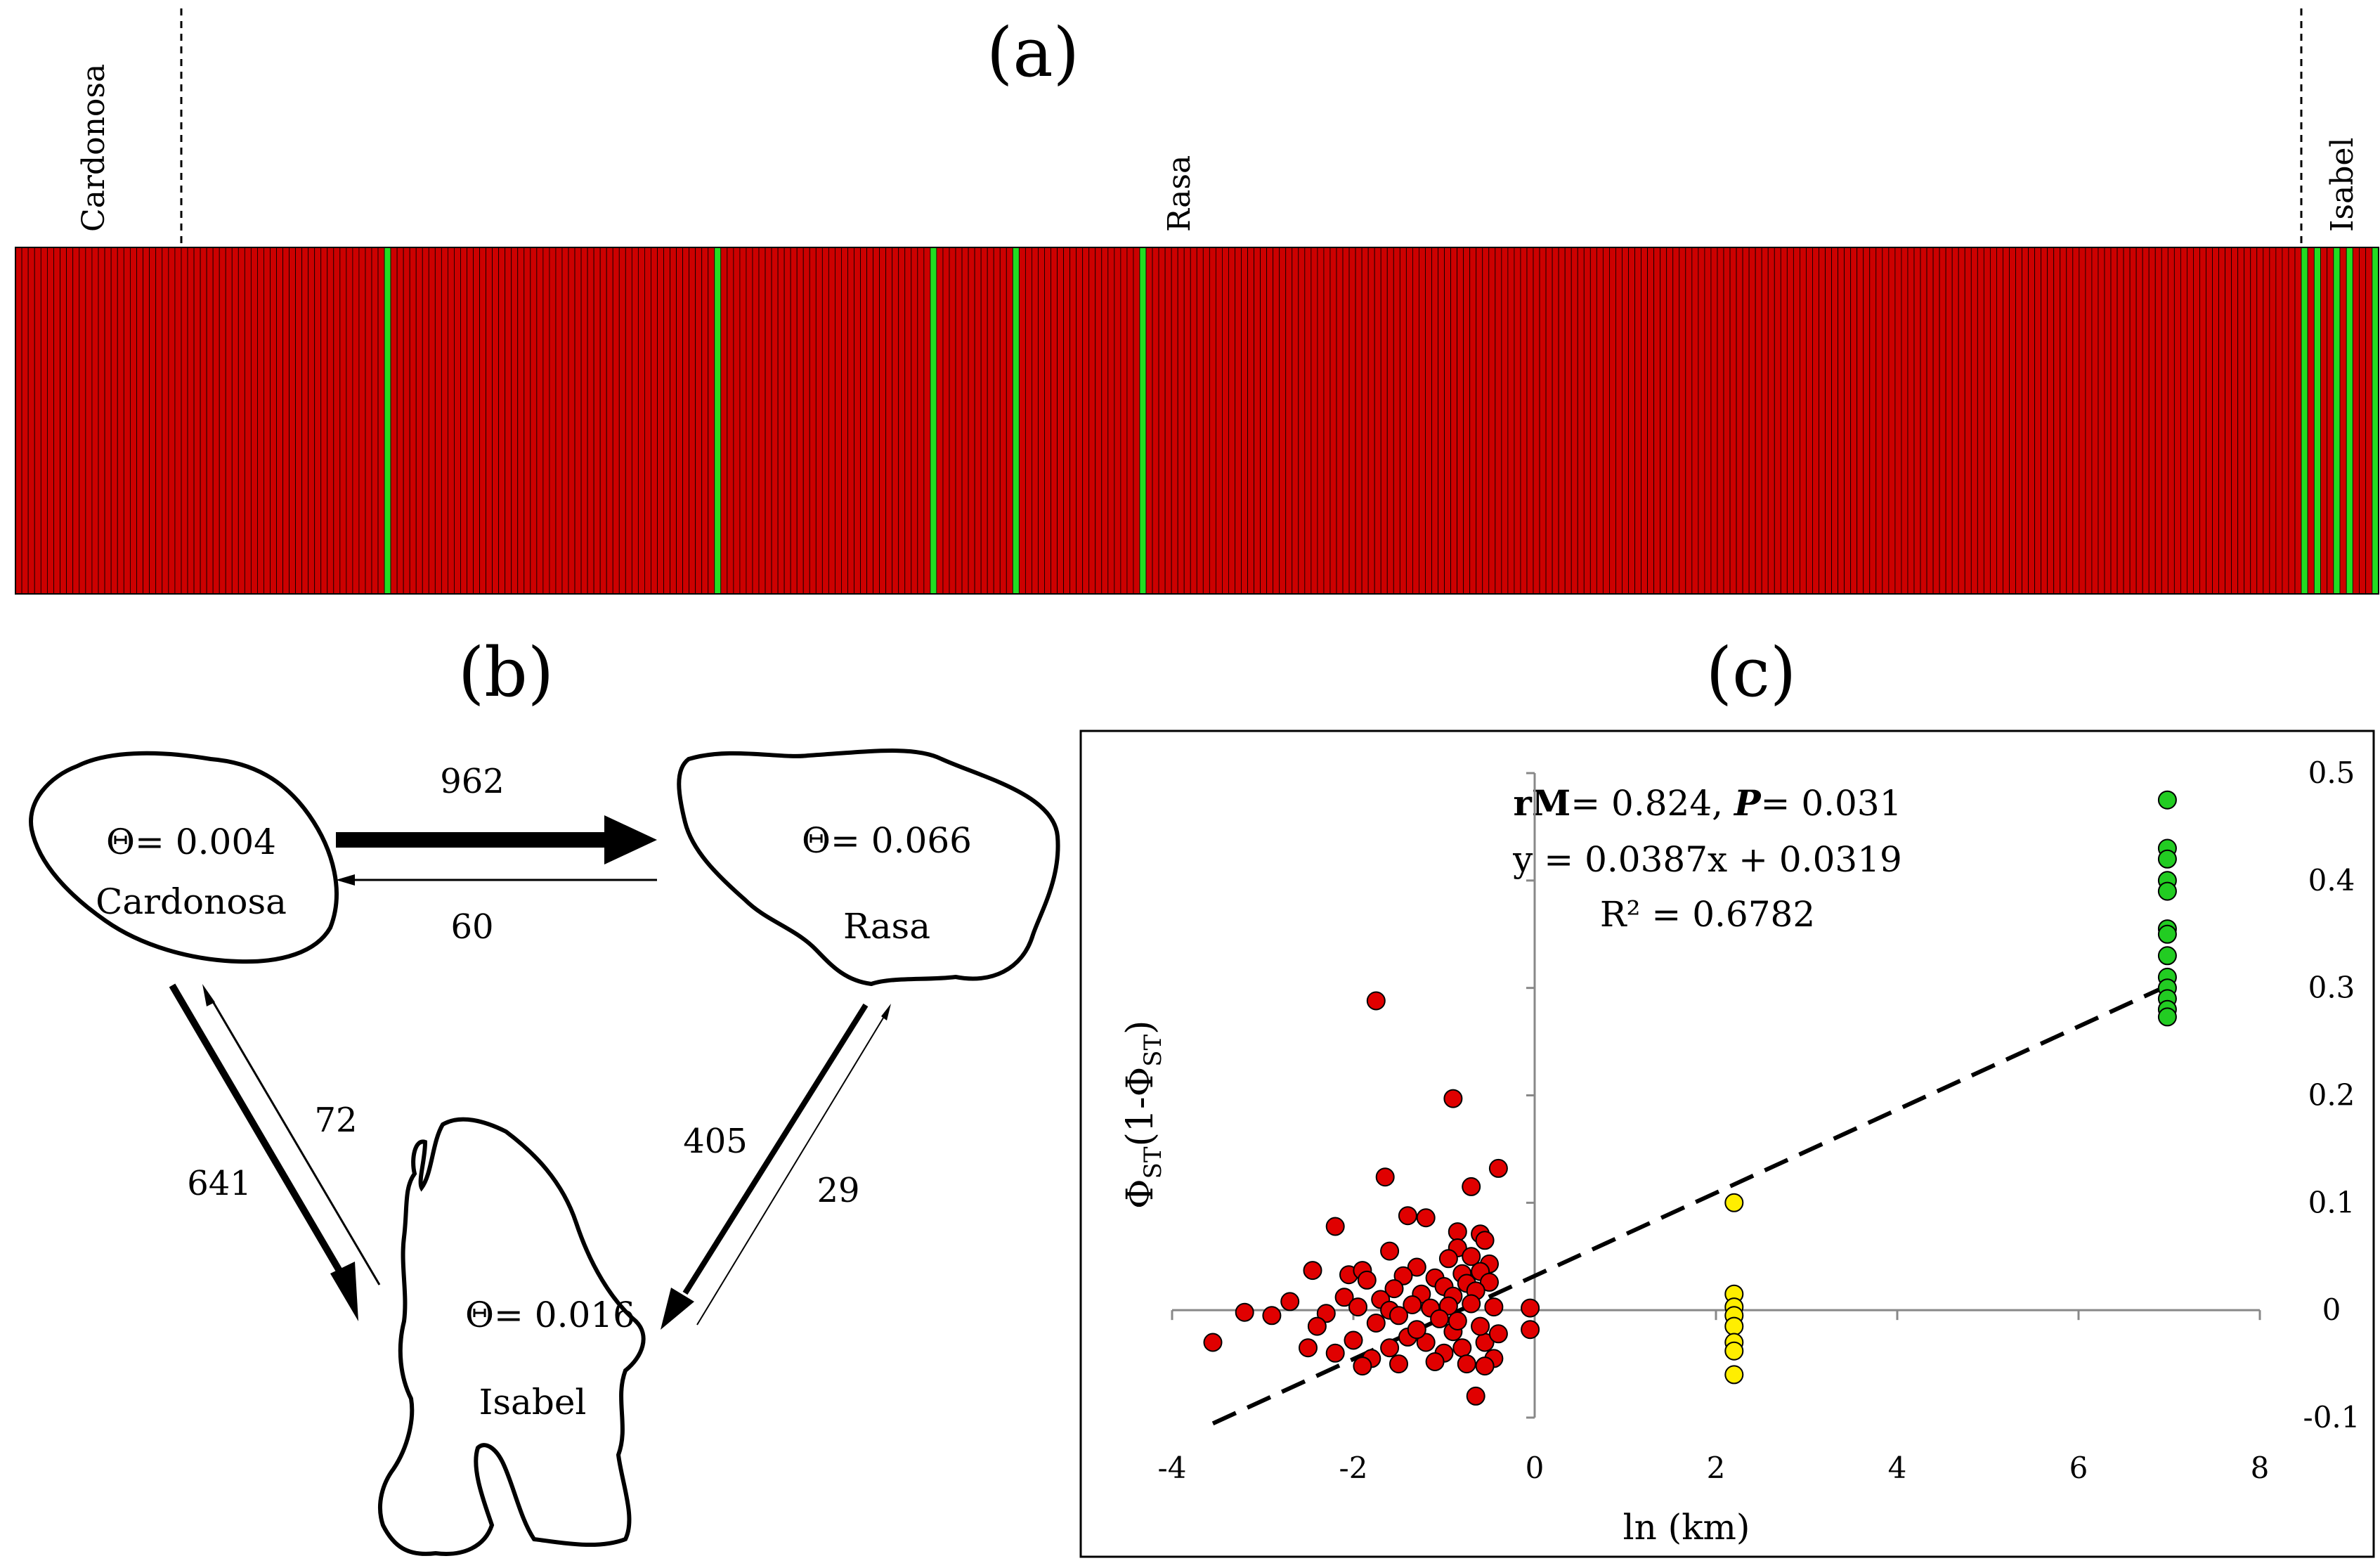  Describe the element at coordinates (2331, 1202) in the screenshot. I see `y-tick-label: 0.1` at that location.